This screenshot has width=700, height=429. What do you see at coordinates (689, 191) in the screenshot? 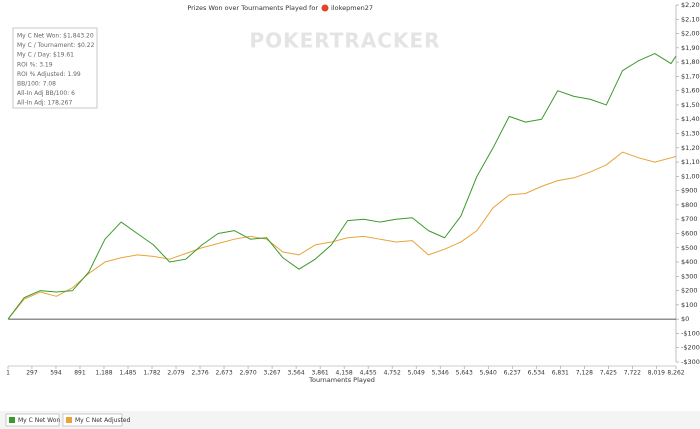
I see `y-tick-label: $900` at bounding box center [689, 191].